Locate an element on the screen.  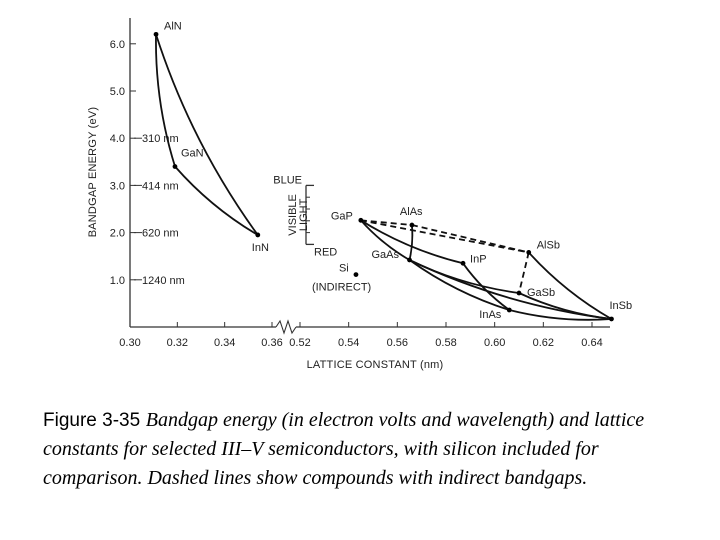
point-alas is located at coordinates (412, 225).